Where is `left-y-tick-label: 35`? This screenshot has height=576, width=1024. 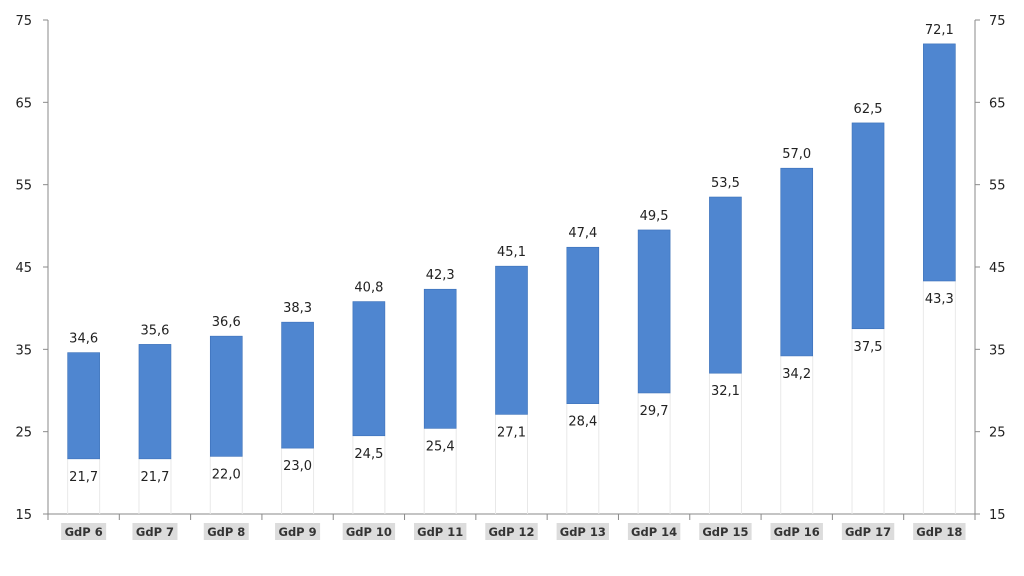
left-y-tick-label: 35 is located at coordinates (23, 350).